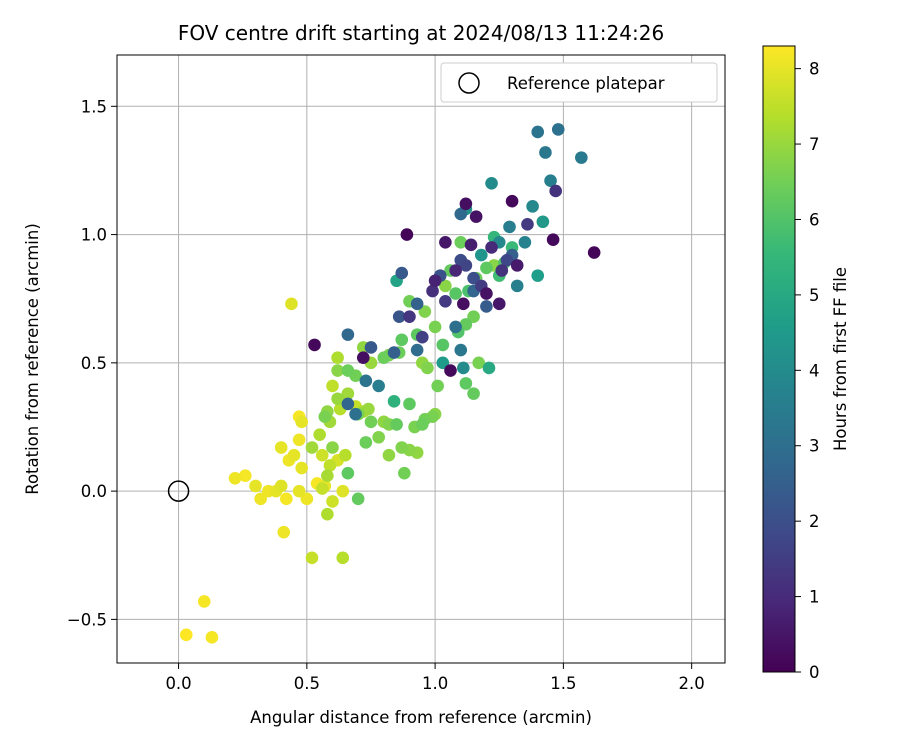  I want to click on colorbar-tick-label: 6, so click(814, 219).